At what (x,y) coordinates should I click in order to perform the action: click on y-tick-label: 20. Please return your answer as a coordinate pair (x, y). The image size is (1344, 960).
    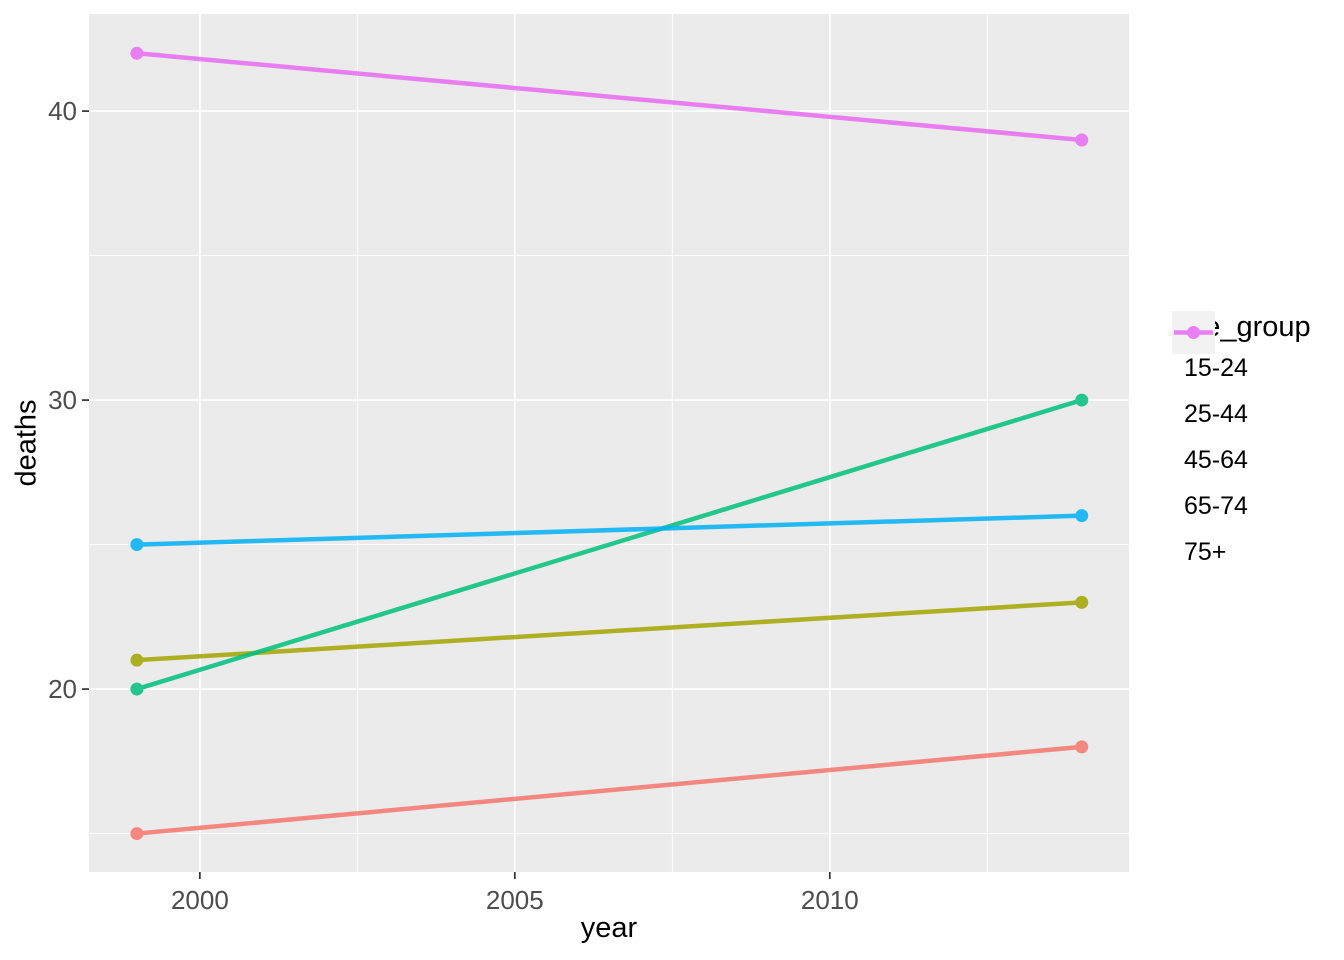
    Looking at the image, I should click on (62, 689).